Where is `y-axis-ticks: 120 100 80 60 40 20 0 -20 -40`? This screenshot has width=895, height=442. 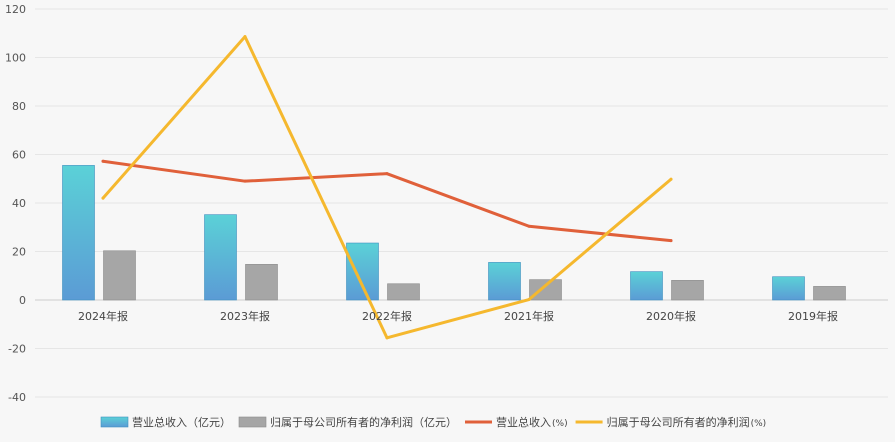
y-axis-ticks: 120 100 80 60 40 20 0 -20 -40 is located at coordinates (15, 203).